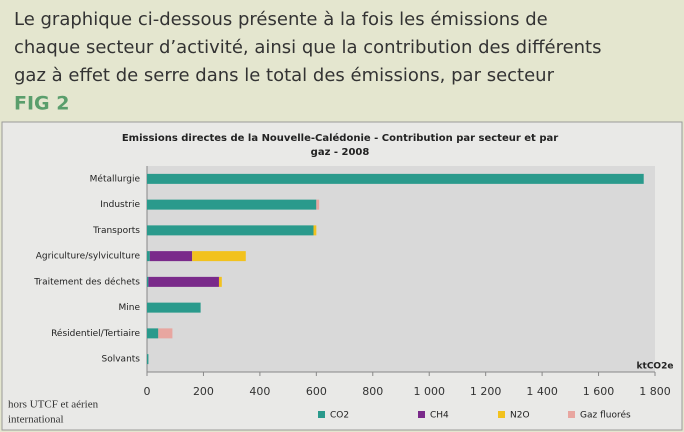 Image resolution: width=684 pixels, height=432 pixels. Describe the element at coordinates (53, 405) in the screenshot. I see `footnote: hors UTCF et aérien` at that location.